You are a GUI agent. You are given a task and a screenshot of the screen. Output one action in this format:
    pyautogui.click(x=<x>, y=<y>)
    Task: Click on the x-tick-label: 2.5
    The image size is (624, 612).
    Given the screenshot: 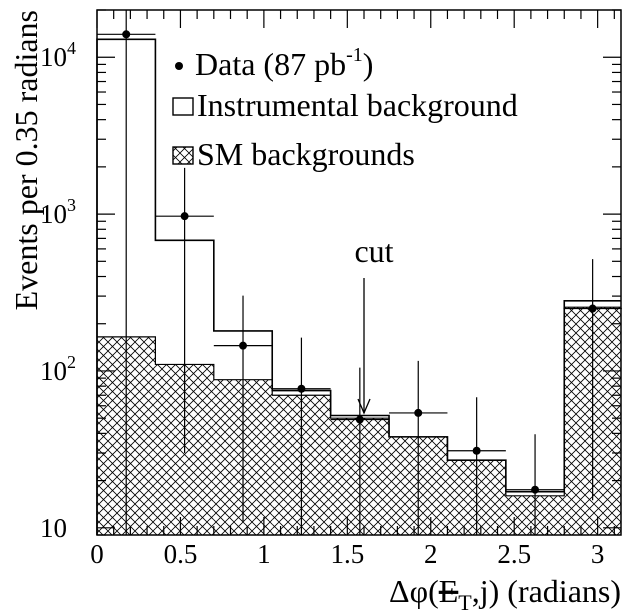 What is the action you would take?
    pyautogui.click(x=514, y=554)
    